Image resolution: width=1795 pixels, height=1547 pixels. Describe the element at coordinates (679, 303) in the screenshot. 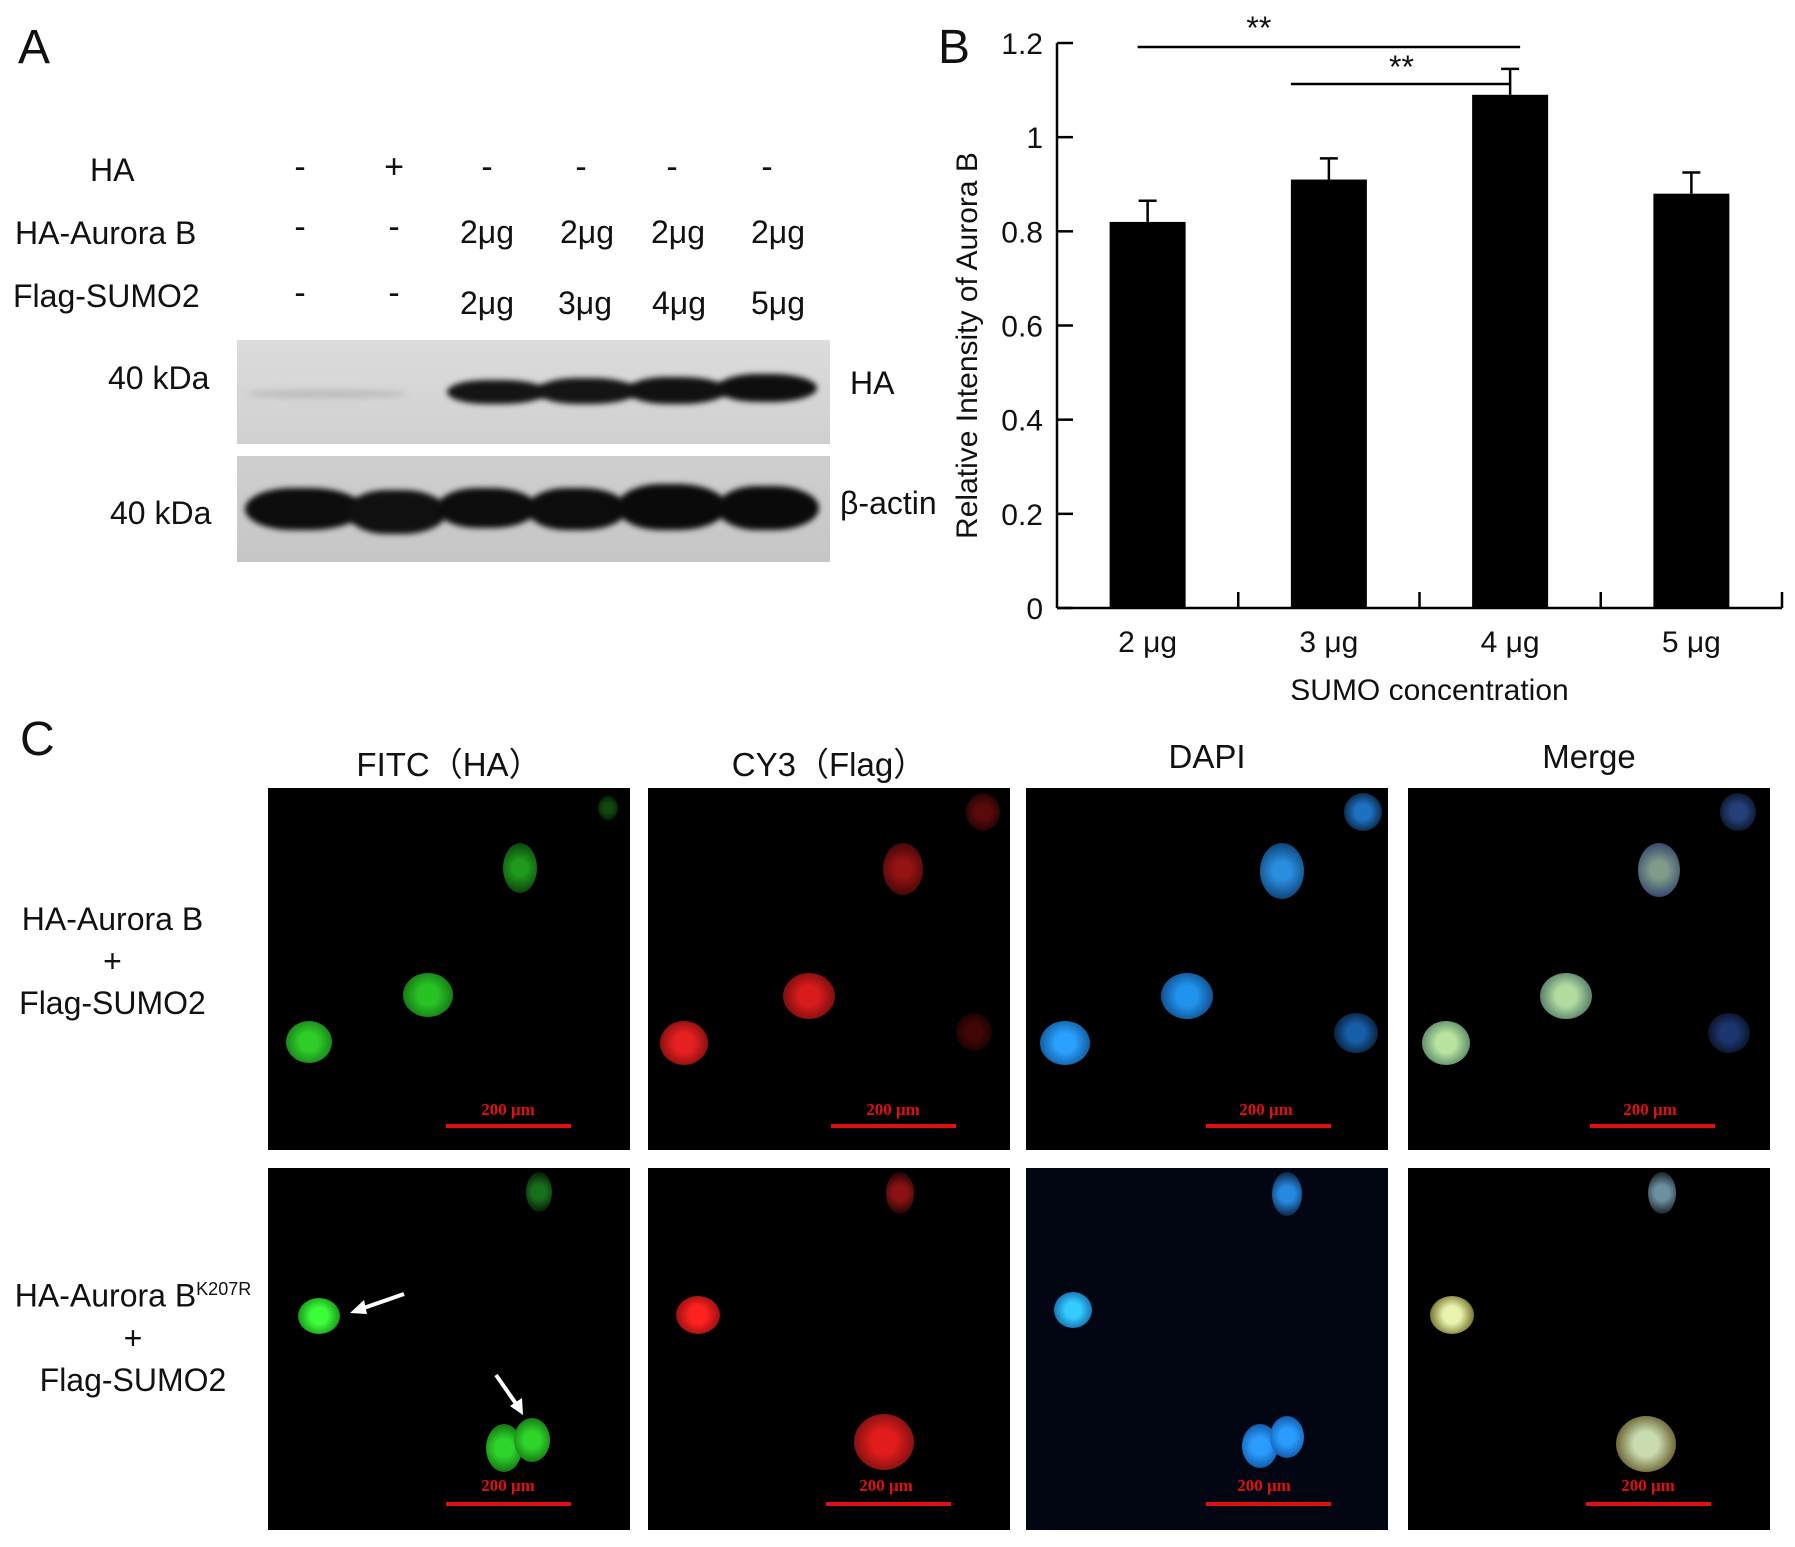

I see `treatment-dose: 4μg` at that location.